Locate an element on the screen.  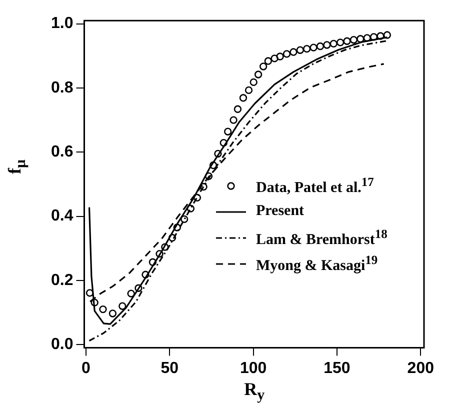
y-tick-label: 0.2 is located at coordinates (62, 280).